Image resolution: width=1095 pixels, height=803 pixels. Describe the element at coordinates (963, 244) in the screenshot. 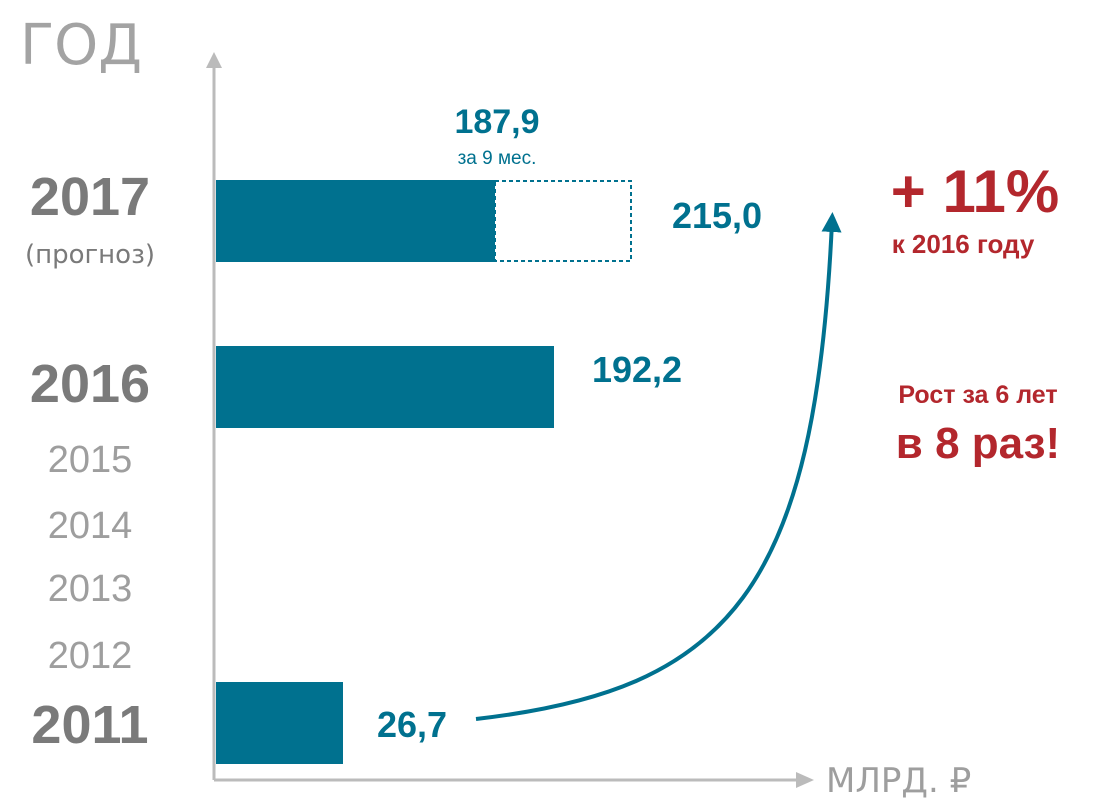

I see `growth-percent-note: к 2016 году` at that location.